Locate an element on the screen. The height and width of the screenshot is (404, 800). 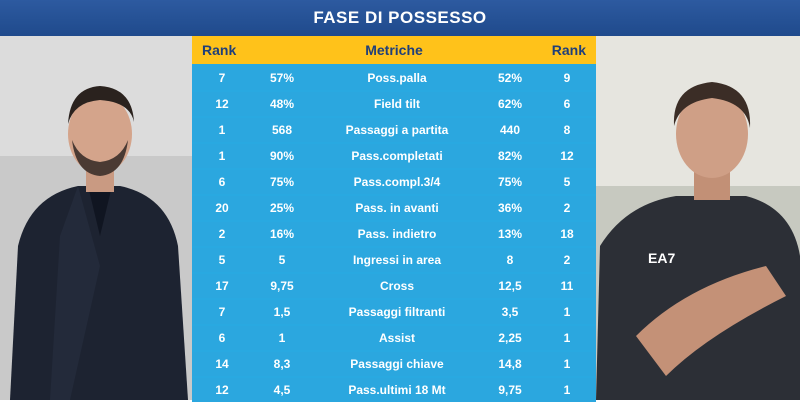
rank-right-cell: 18 is located at coordinates (567, 234).